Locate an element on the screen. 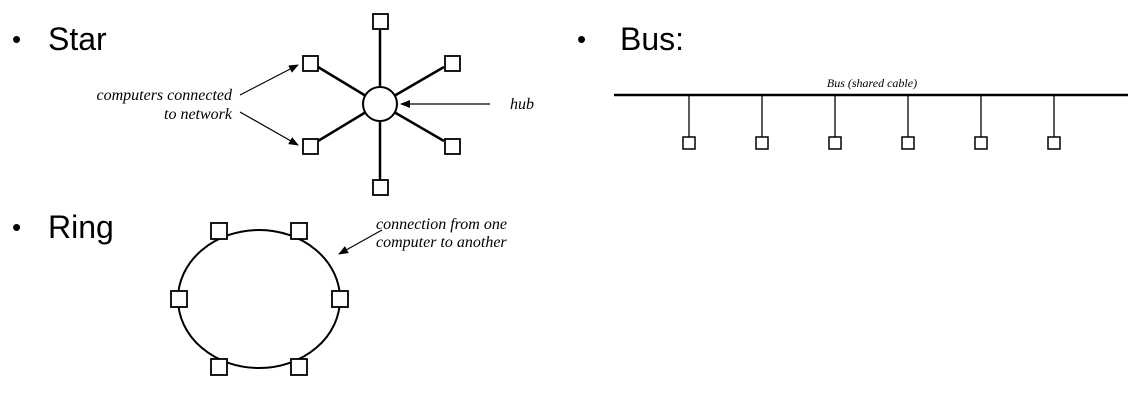 The image size is (1134, 400). ring-annotation-line2: computer to another is located at coordinates (441, 242).